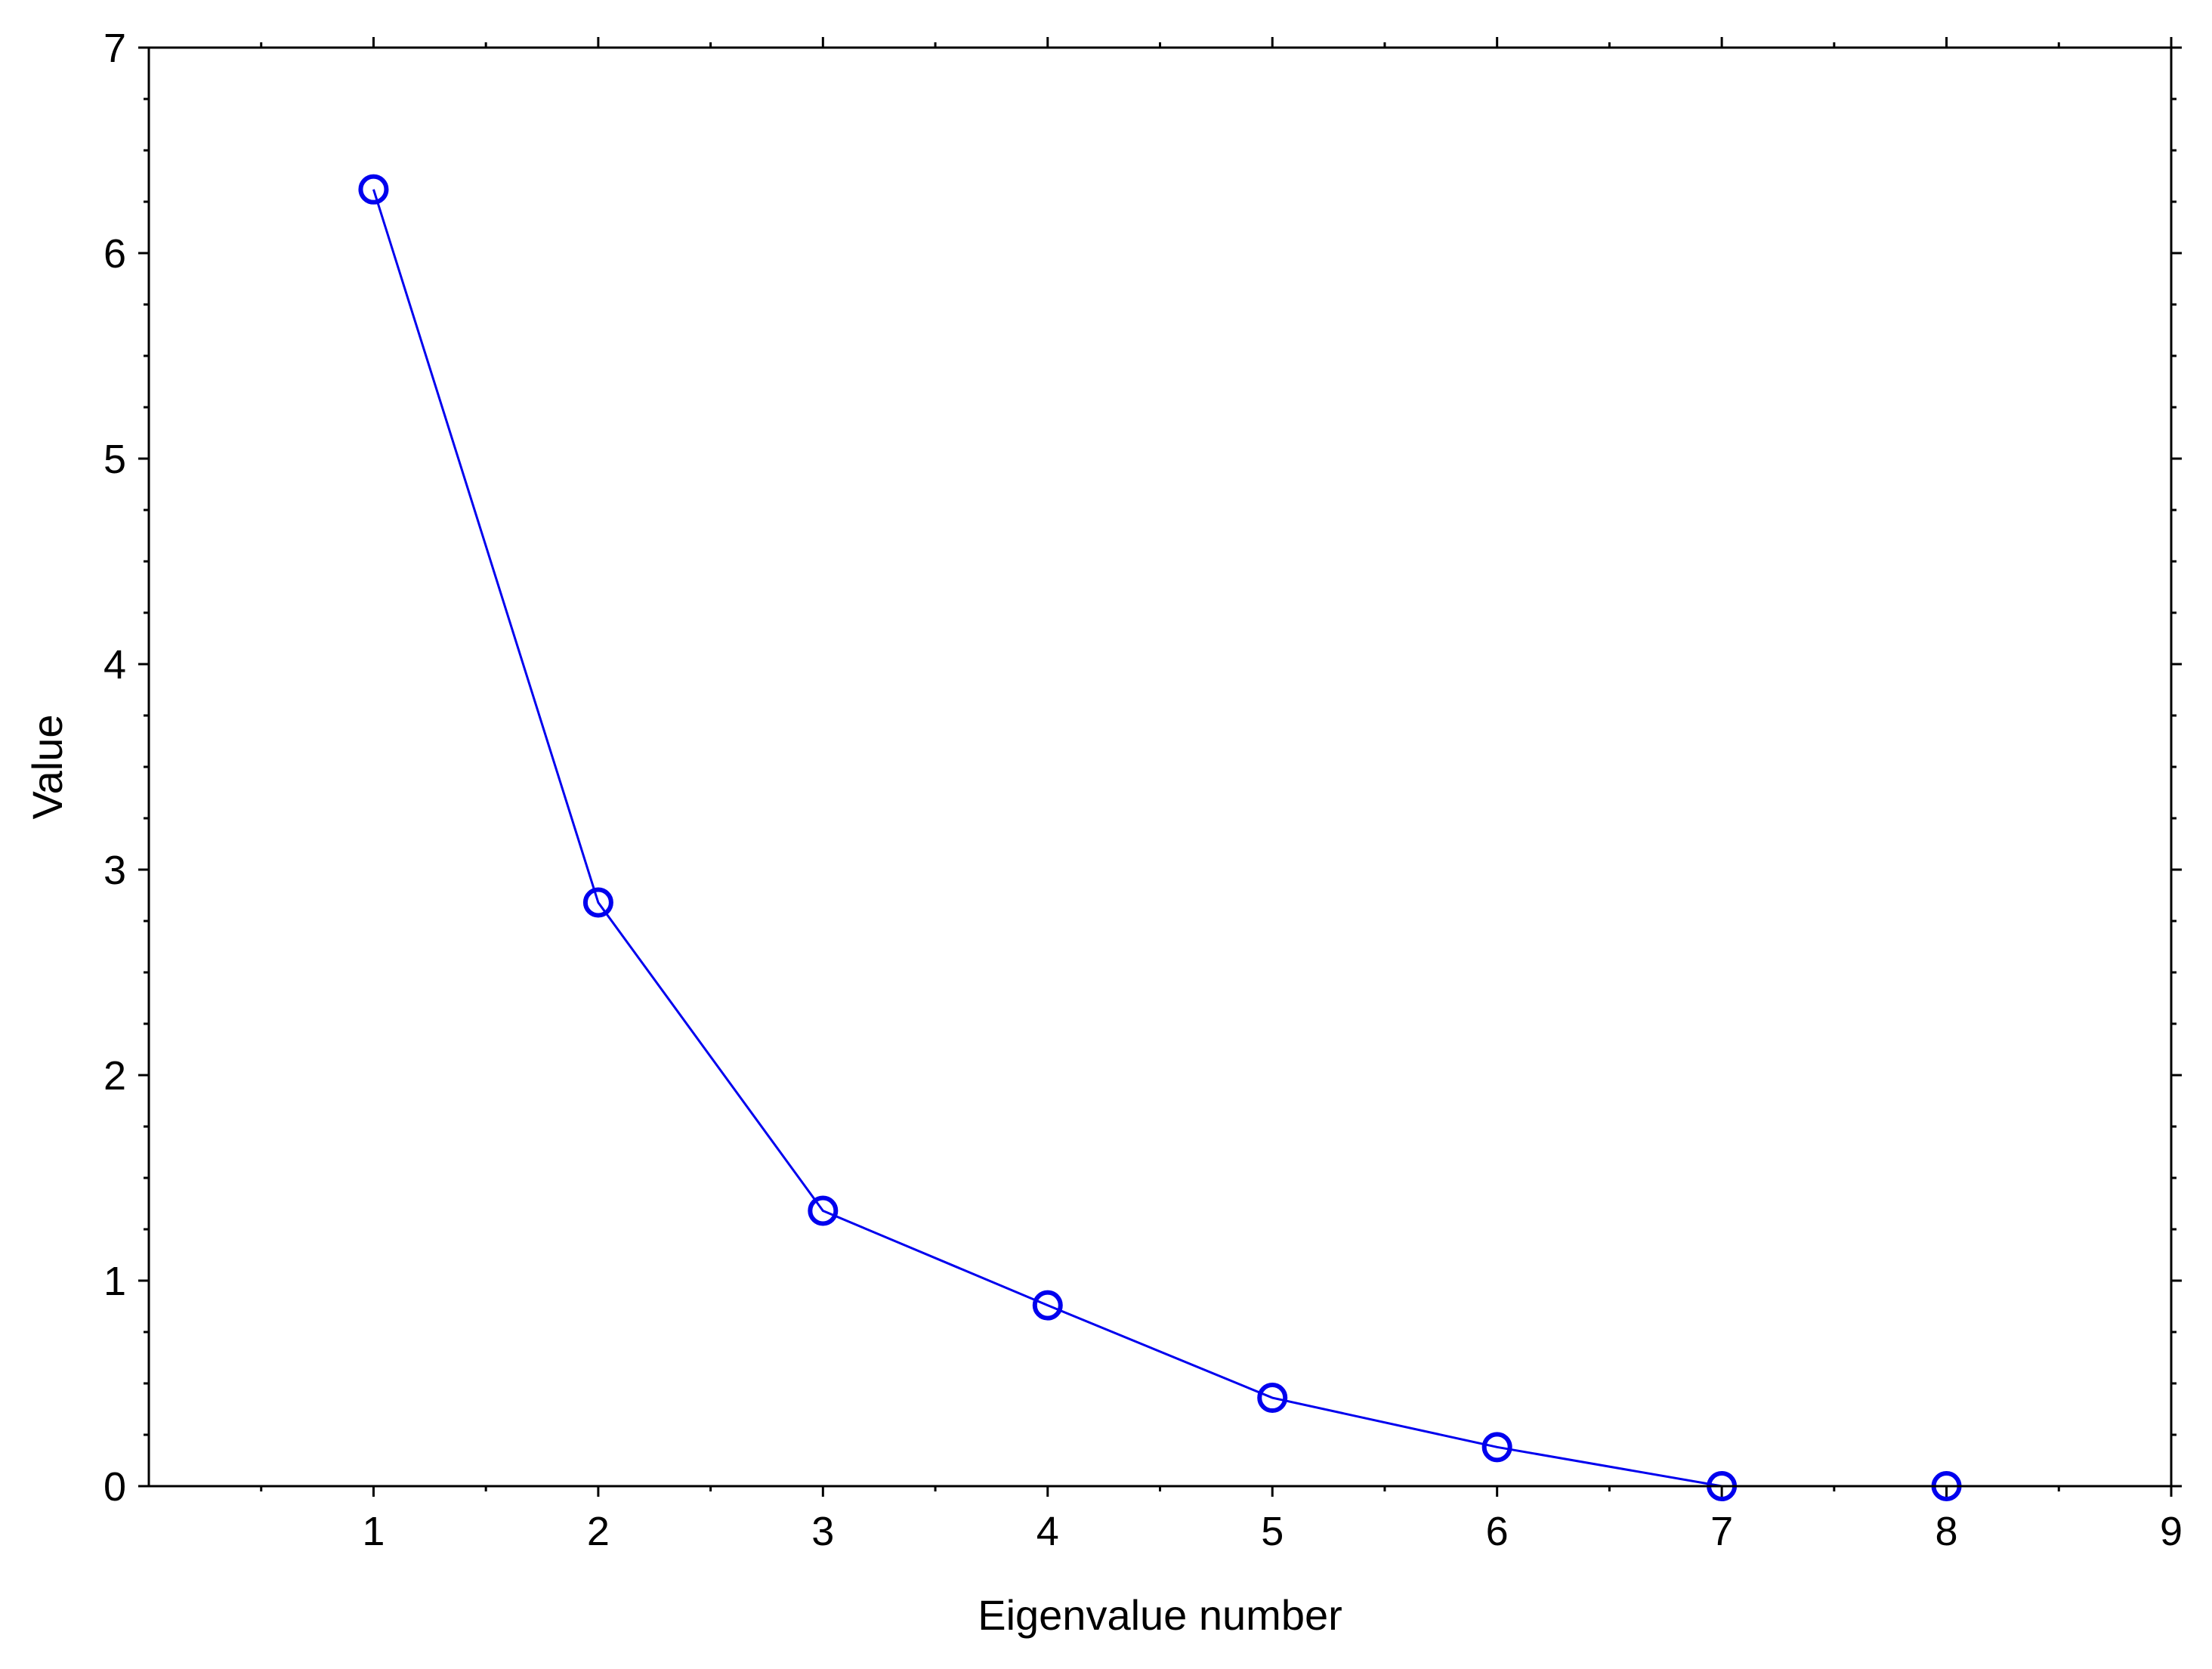  I want to click on y-tick-label: 7, so click(114, 48).